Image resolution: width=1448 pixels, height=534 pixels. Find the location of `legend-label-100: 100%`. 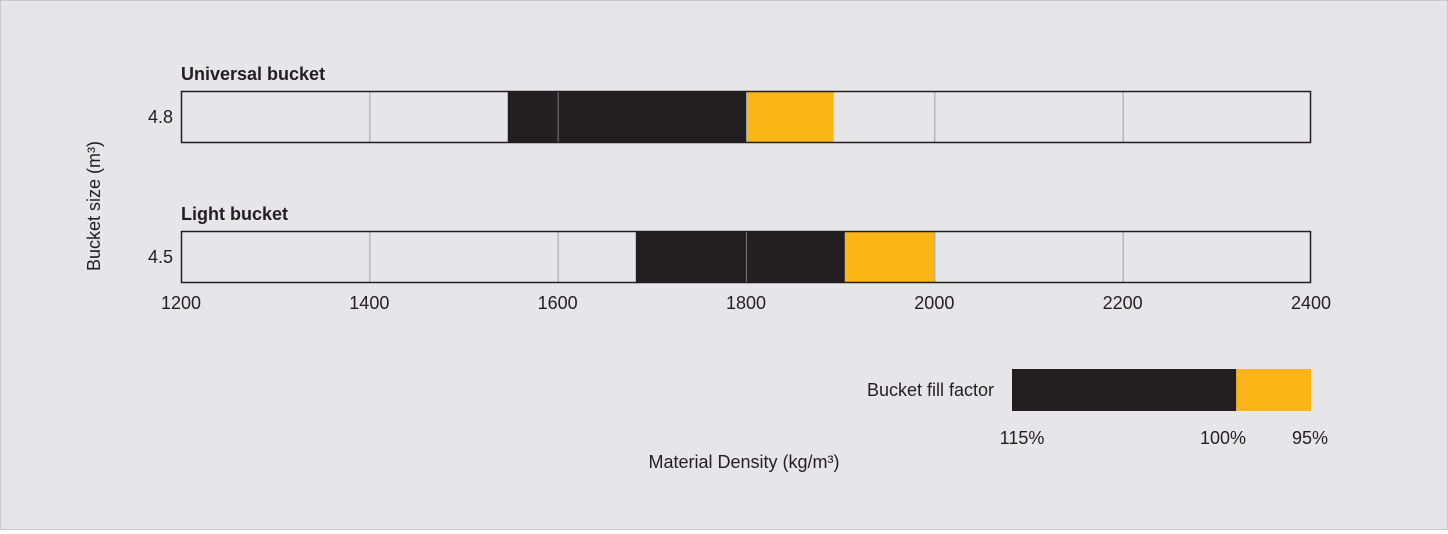

legend-label-100: 100% is located at coordinates (1223, 438).